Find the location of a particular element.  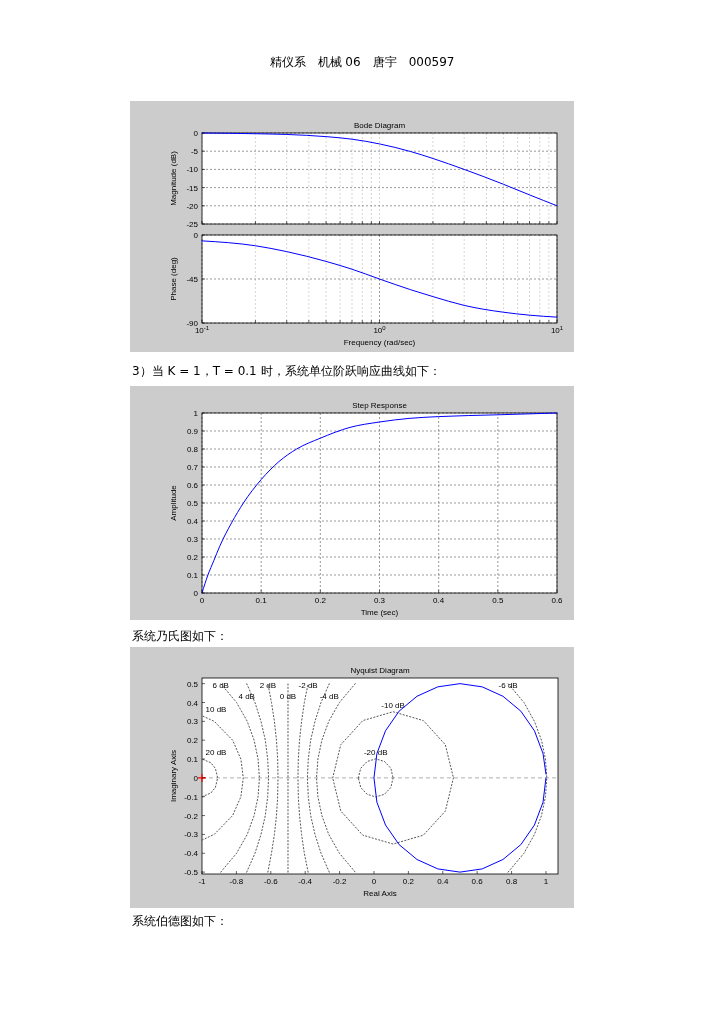

x-tick-label: 0.8 is located at coordinates (512, 881).